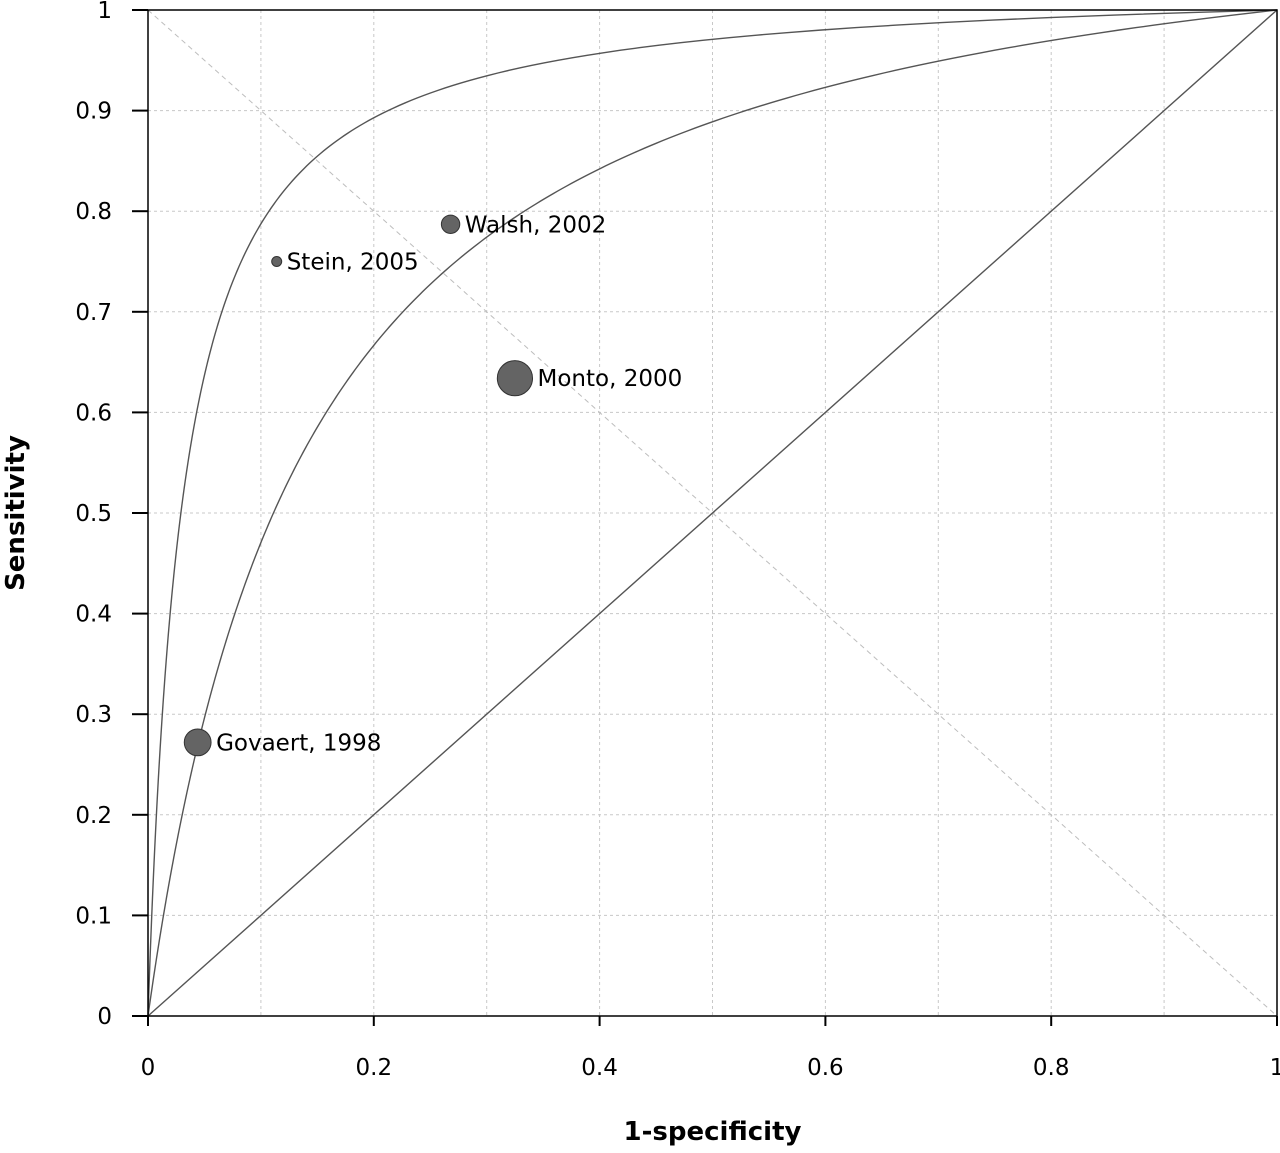 The width and height of the screenshot is (1280, 1153). What do you see at coordinates (93, 816) in the screenshot?
I see `y-tick-label: 0.2` at bounding box center [93, 816].